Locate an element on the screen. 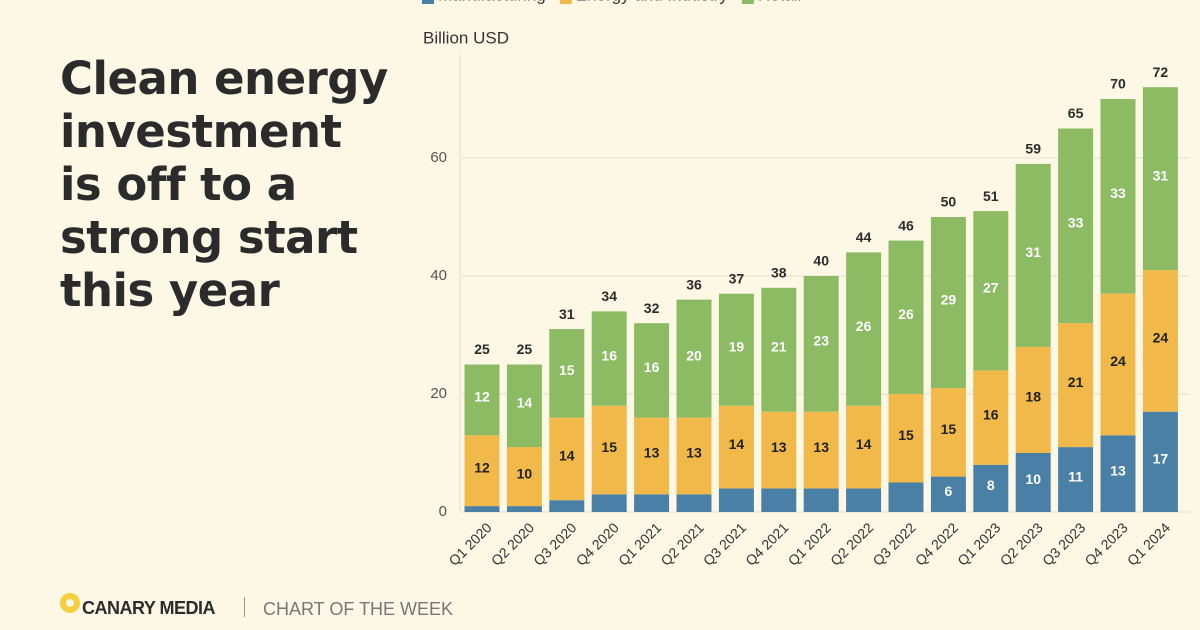 The image size is (1200, 630). x-tick-label: Q1 2022 is located at coordinates (809, 543).